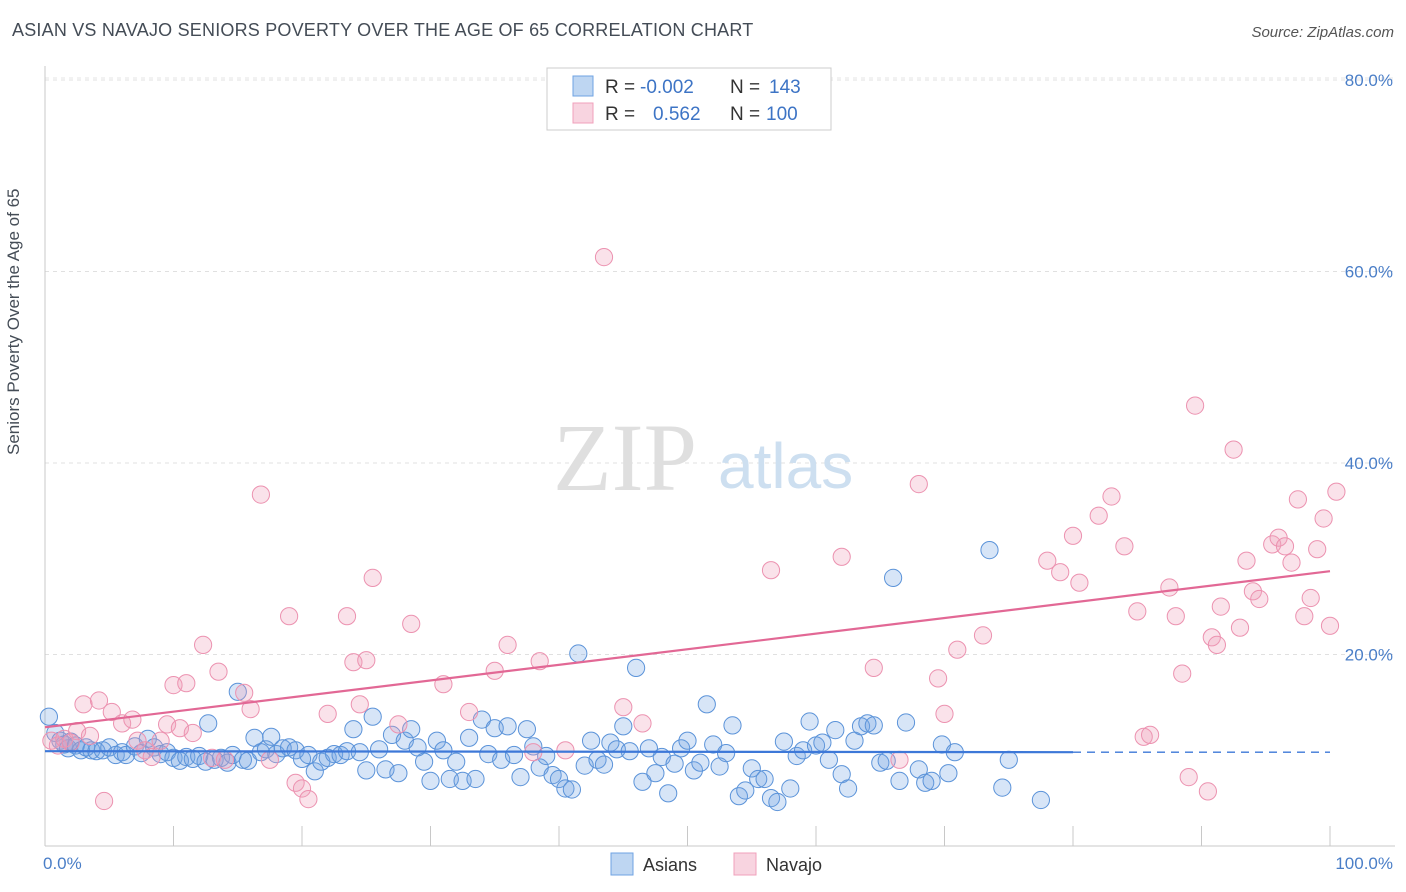 The image size is (1406, 892). Describe the element at coordinates (703, 457) in the screenshot. I see `watermark: ZIP atlas` at that location.